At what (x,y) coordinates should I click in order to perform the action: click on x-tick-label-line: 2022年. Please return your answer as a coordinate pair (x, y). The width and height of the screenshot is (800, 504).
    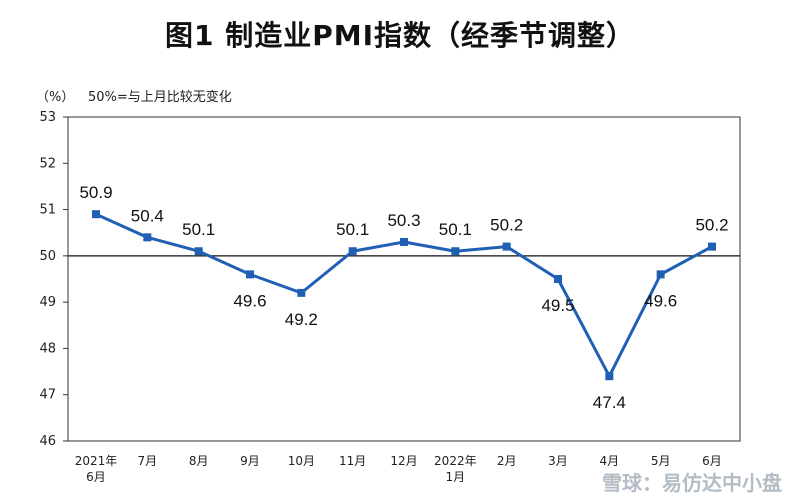
    Looking at the image, I should click on (455, 461).